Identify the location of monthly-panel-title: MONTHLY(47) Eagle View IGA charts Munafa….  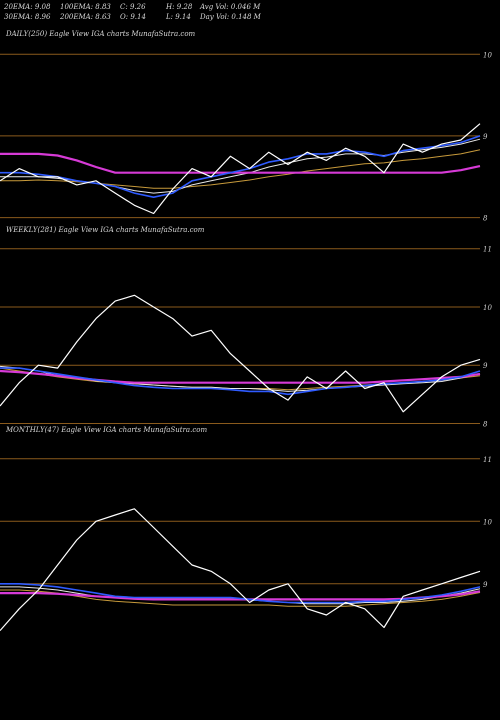
(107, 430).